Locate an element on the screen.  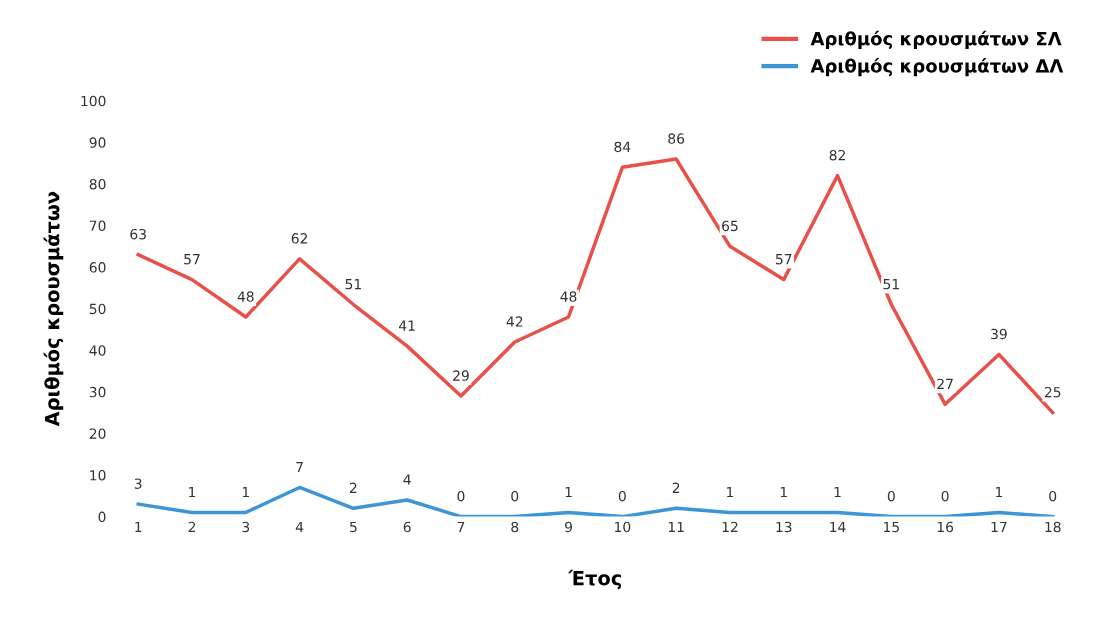
x-axis-title: Έτος is located at coordinates (595, 579).